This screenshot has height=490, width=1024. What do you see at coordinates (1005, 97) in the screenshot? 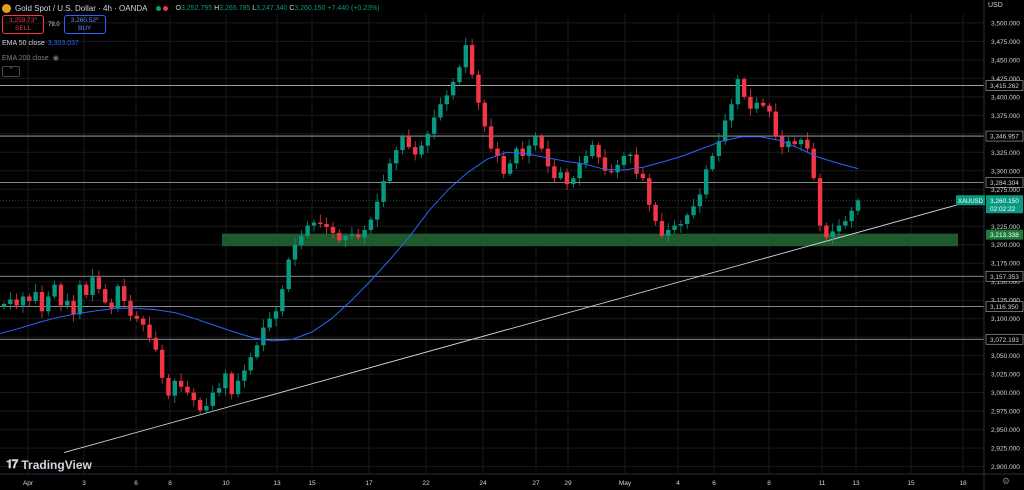
I see `price-tick-label: 3,400.000` at bounding box center [1005, 97].